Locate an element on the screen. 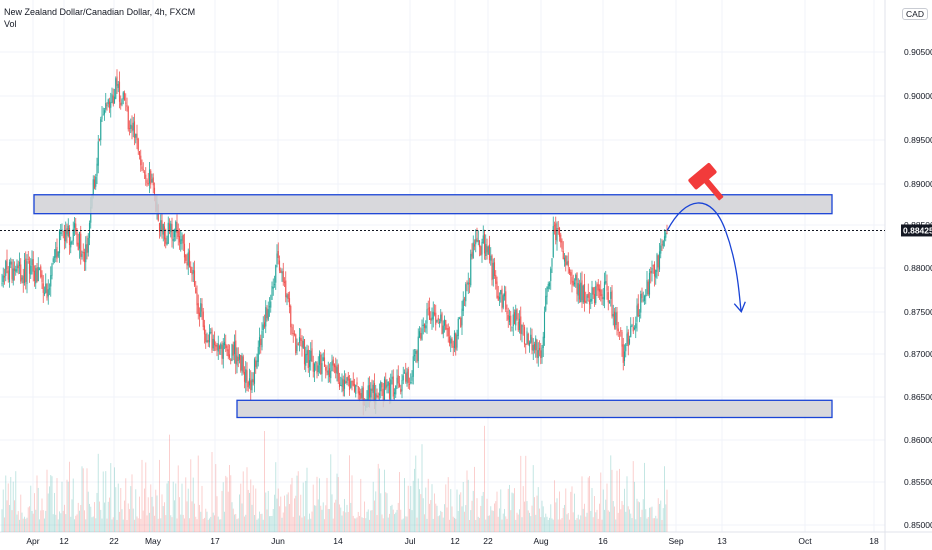 The image size is (932, 550). price-tick-label: 0.87000 is located at coordinates (918, 354).